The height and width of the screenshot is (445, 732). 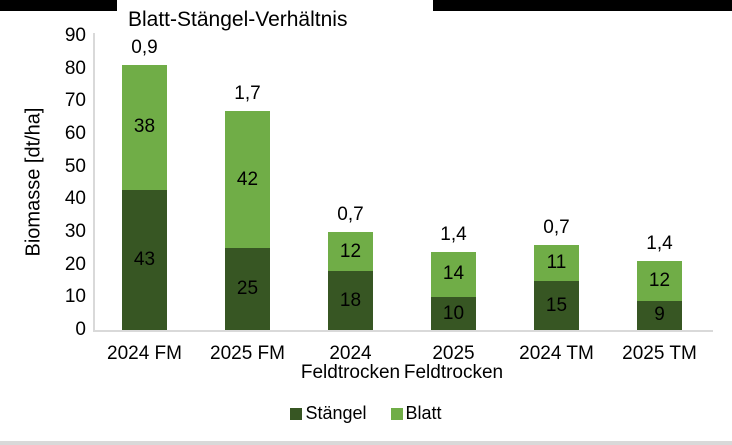 What do you see at coordinates (659, 353) in the screenshot?
I see `x-category-label: 2025 TM` at bounding box center [659, 353].